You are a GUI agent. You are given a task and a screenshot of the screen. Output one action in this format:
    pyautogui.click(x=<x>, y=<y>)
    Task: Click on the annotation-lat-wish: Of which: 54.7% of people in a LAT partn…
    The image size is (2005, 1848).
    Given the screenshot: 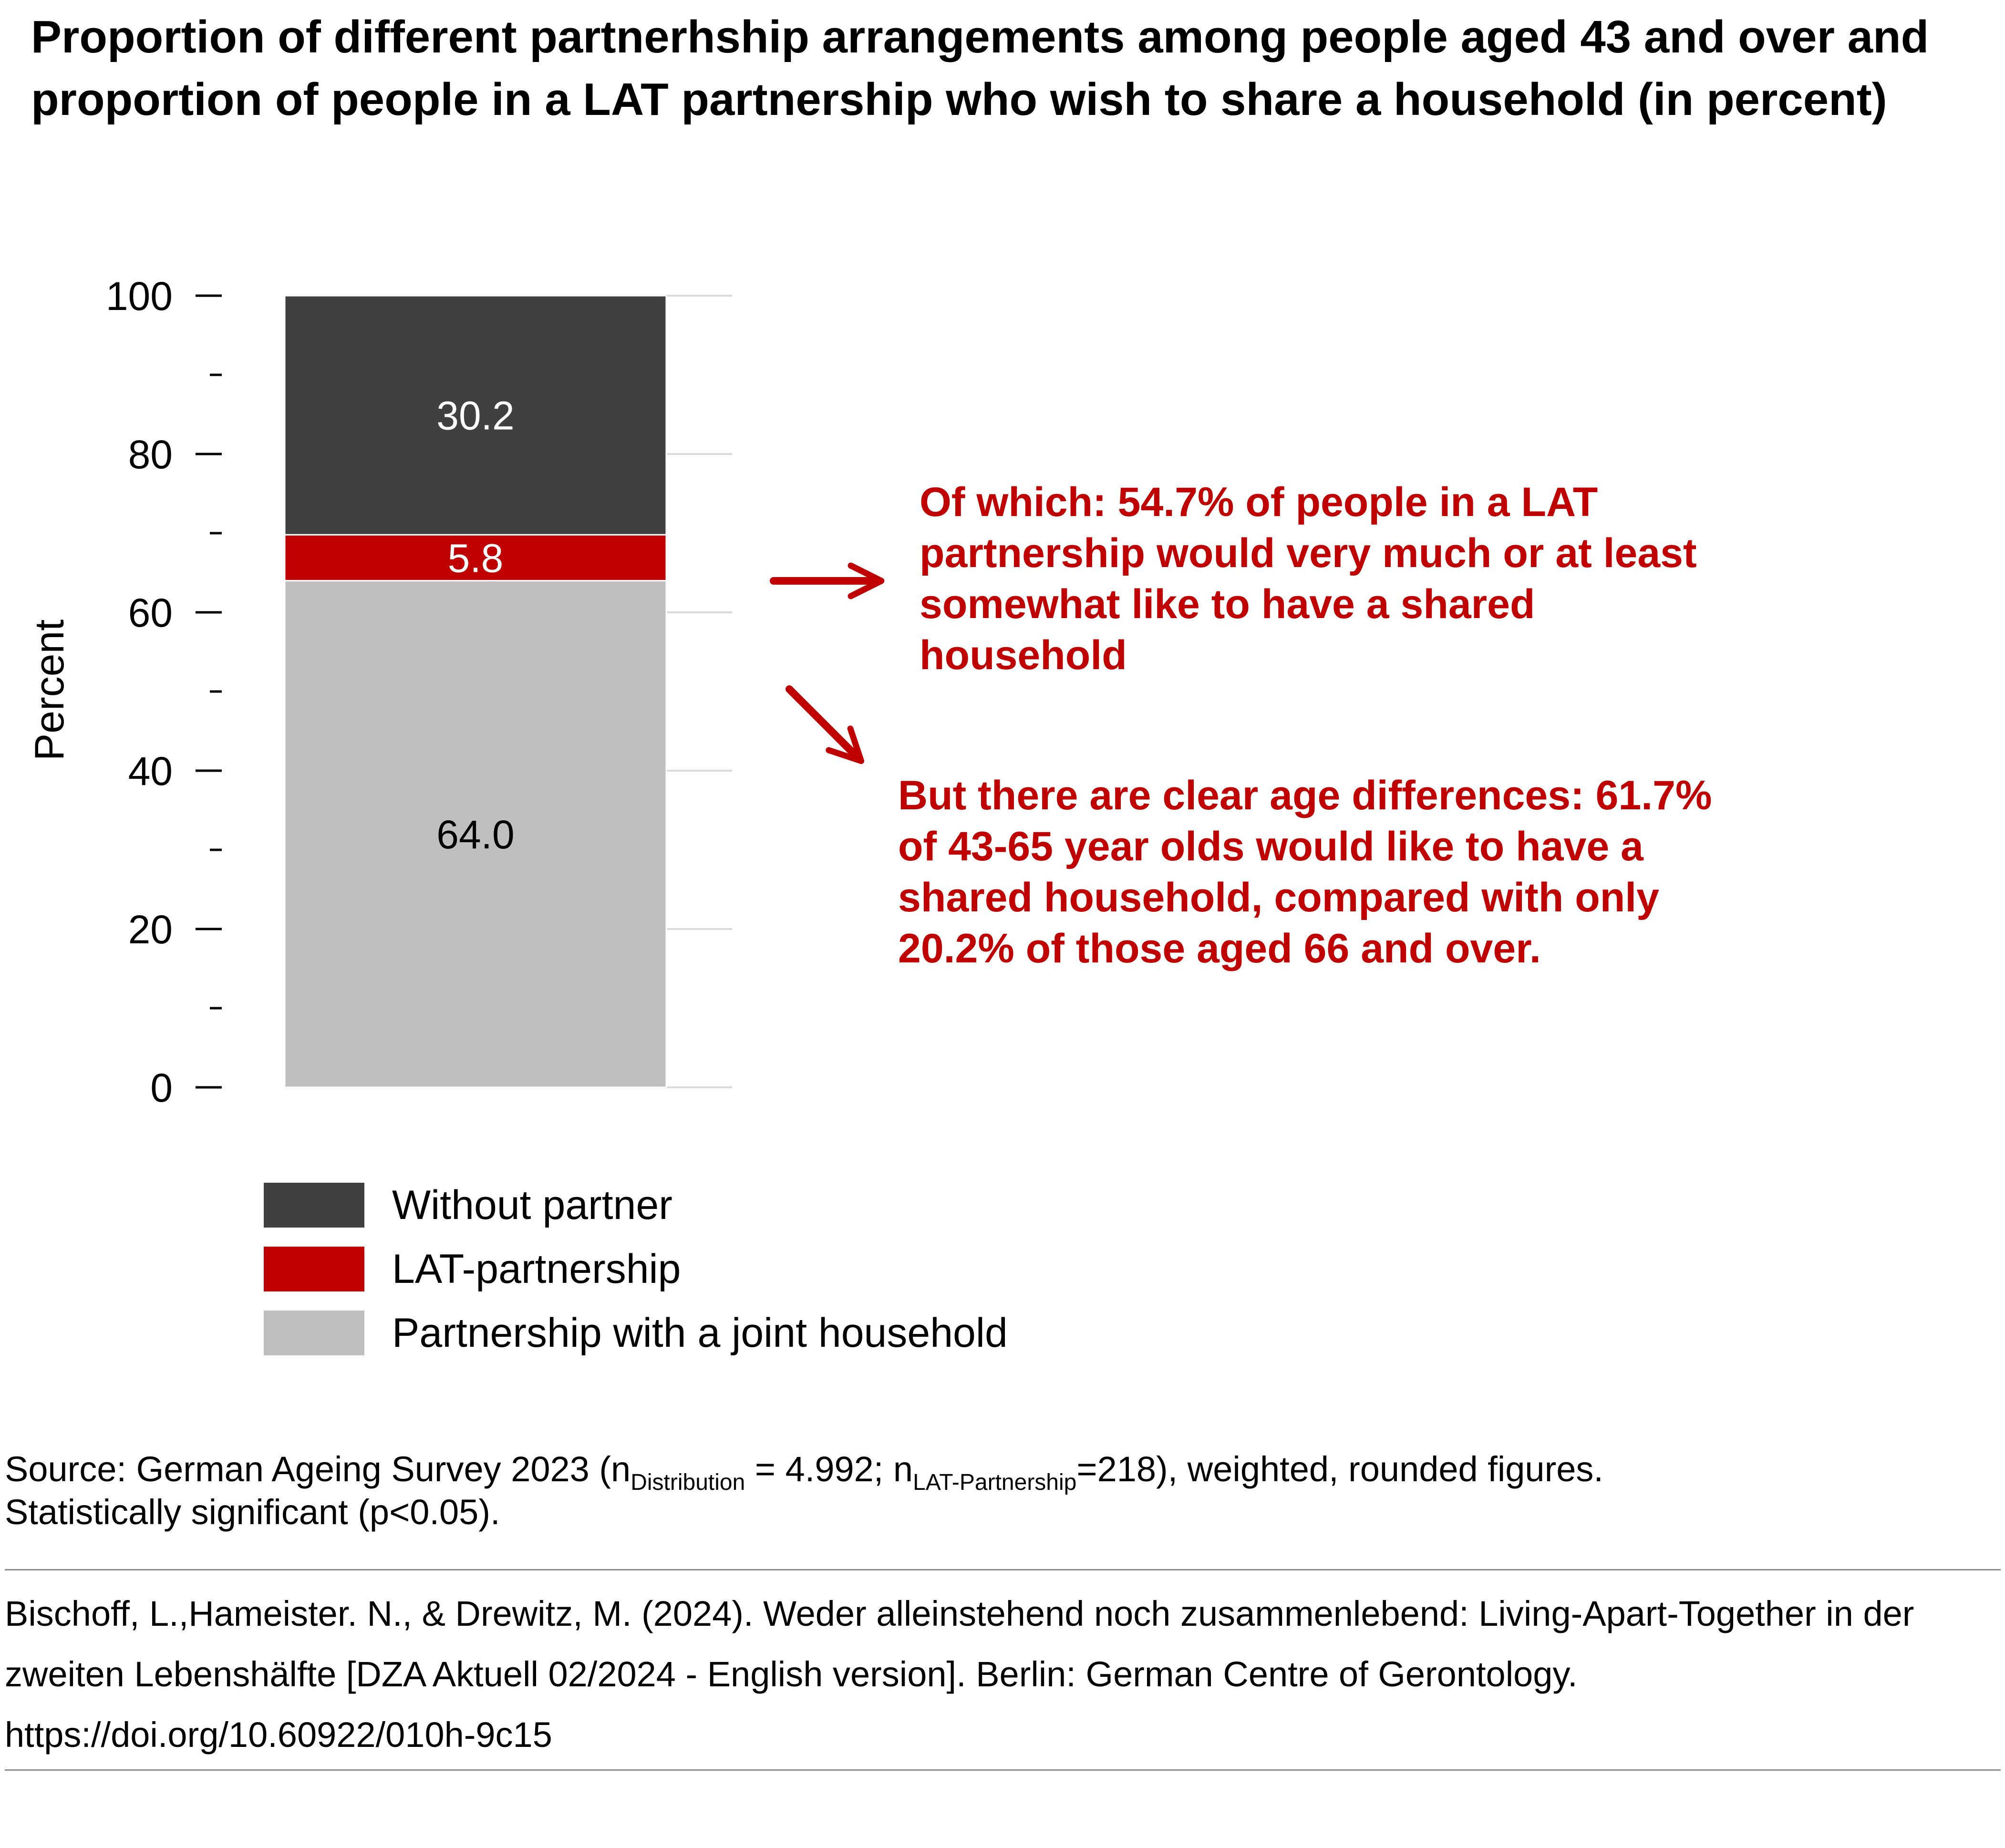 What is the action you would take?
    pyautogui.click(x=1308, y=578)
    